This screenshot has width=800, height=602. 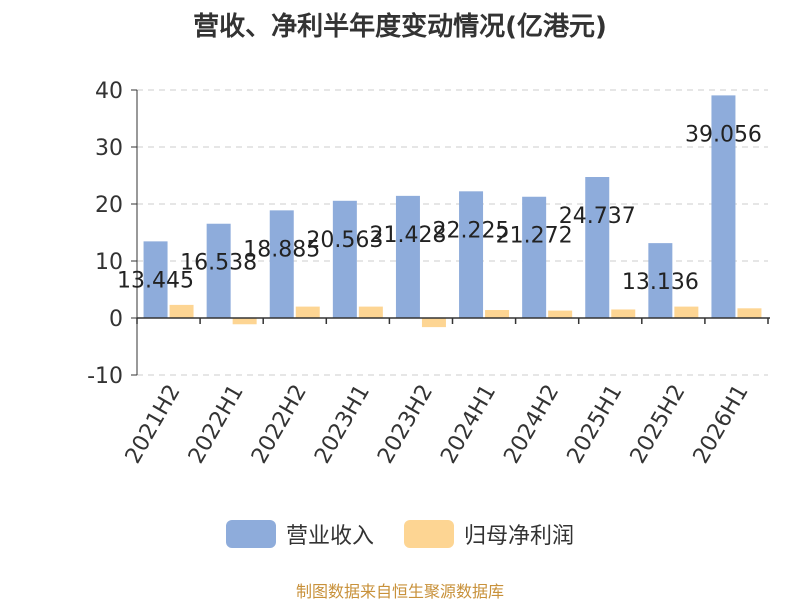 I want to click on revenue-data-label: 13.136, so click(x=660, y=282).